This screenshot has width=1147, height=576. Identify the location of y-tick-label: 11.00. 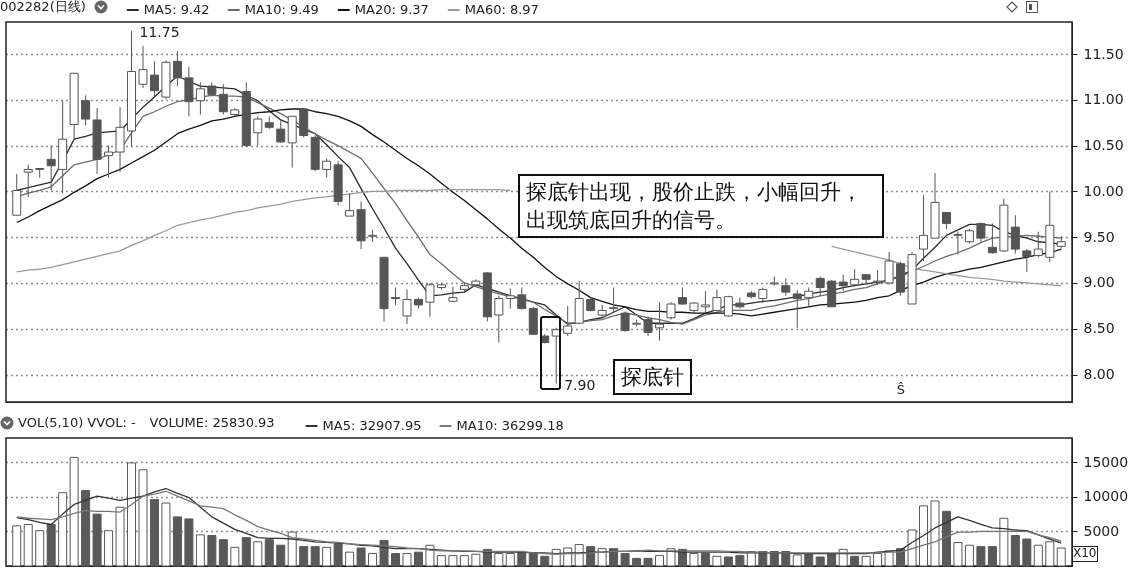
(1103, 99).